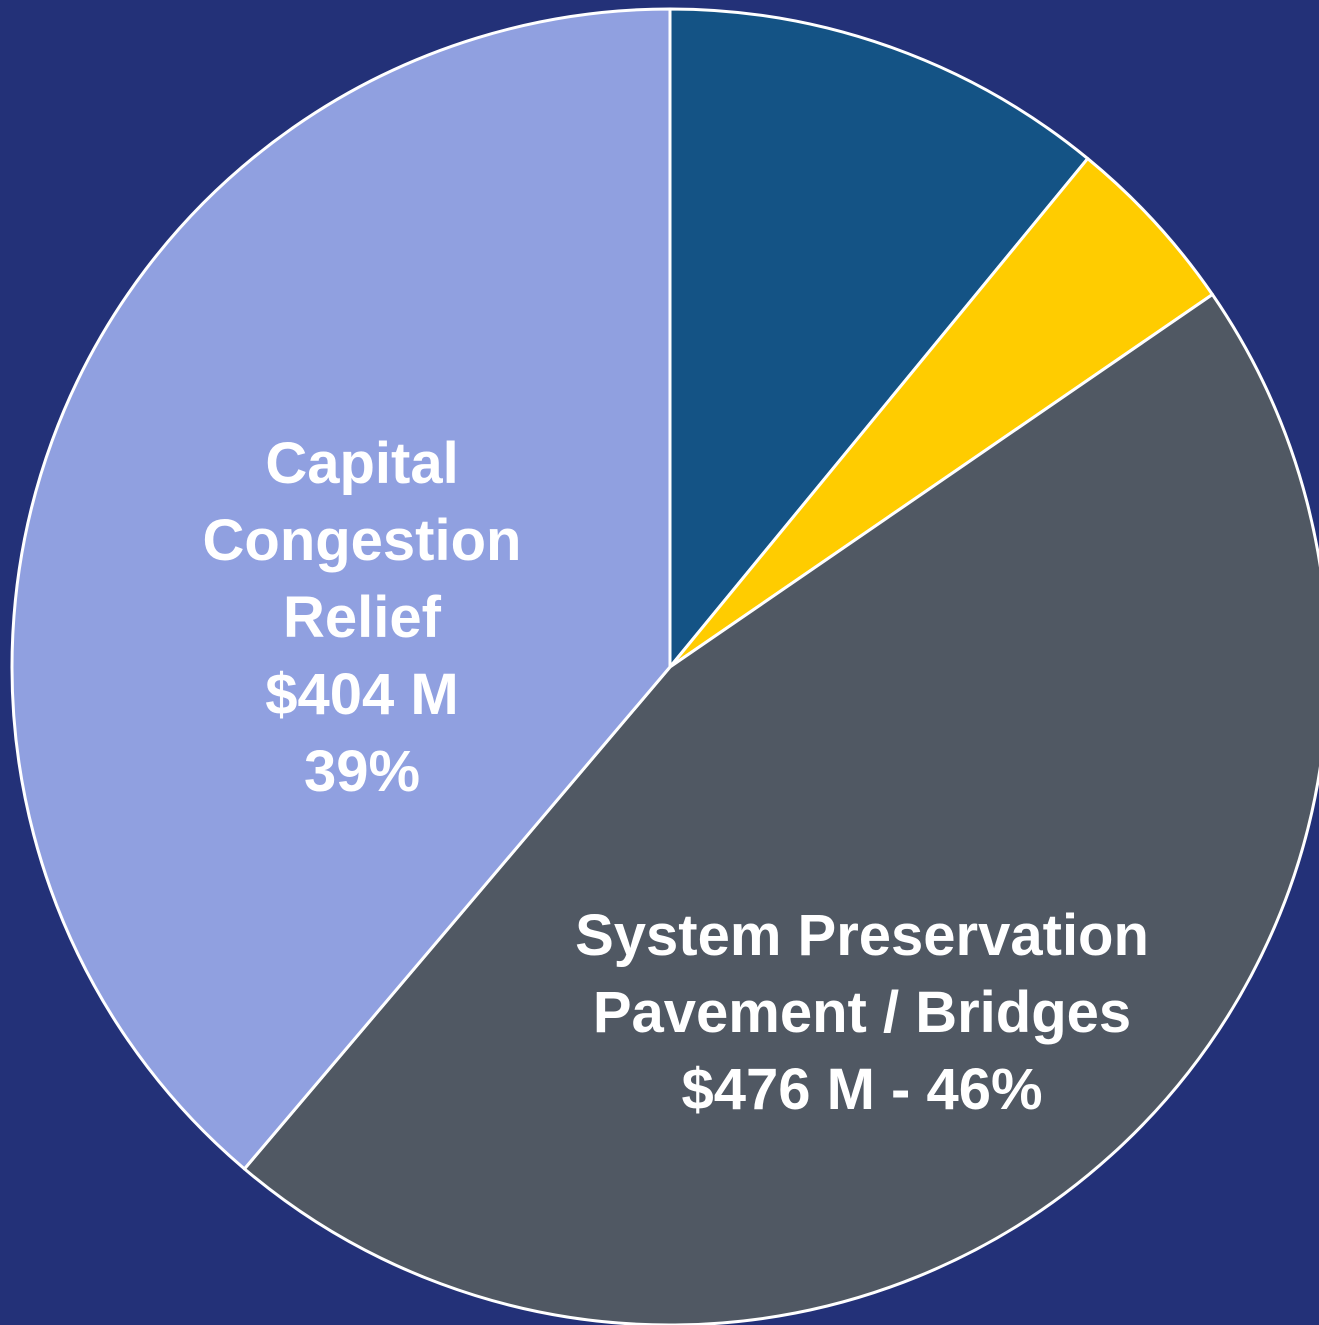 This screenshot has height=1325, width=1319. I want to click on pie-slice-label-line: Capital, so click(361, 463).